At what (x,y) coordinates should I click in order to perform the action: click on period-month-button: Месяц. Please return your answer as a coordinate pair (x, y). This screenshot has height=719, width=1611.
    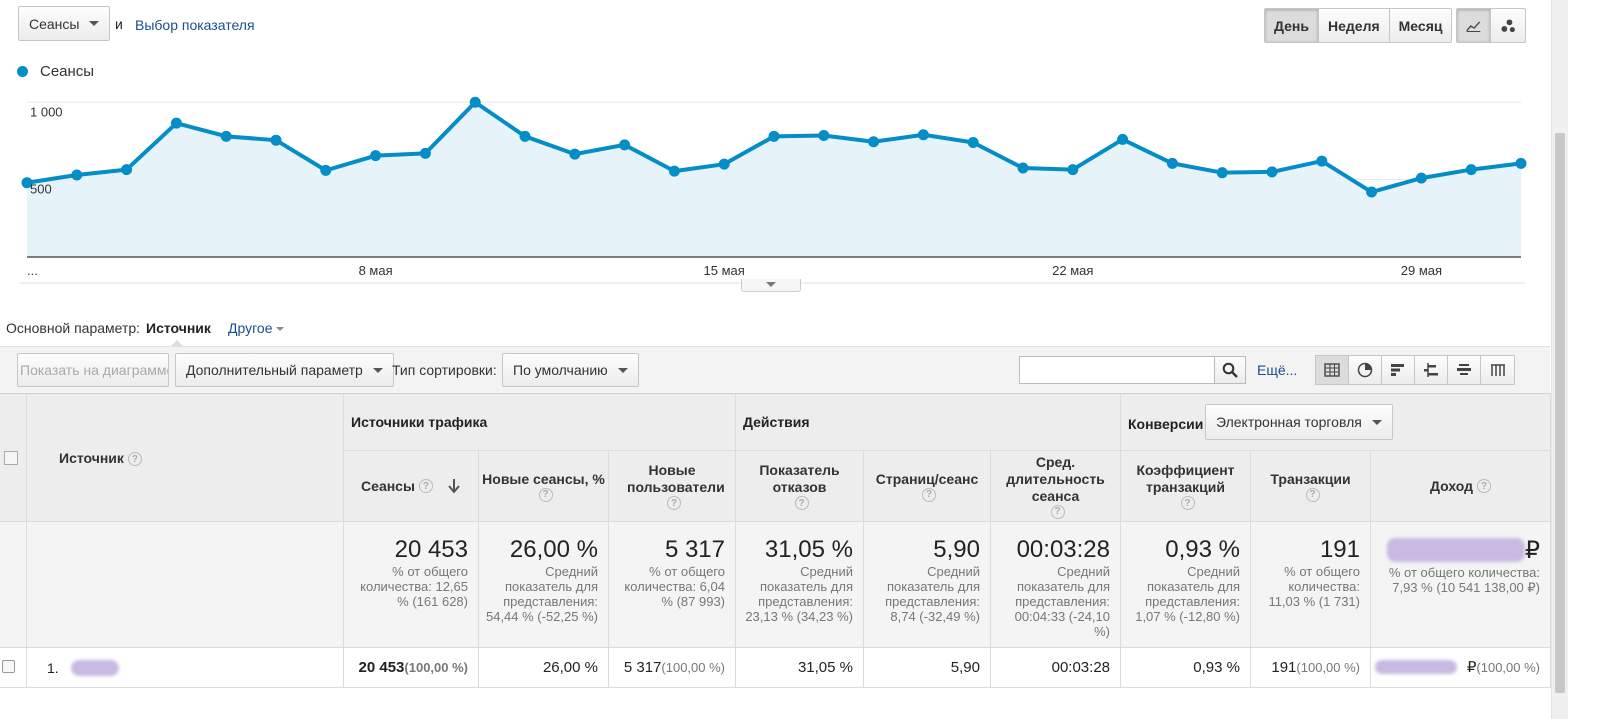
    Looking at the image, I should click on (1420, 25).